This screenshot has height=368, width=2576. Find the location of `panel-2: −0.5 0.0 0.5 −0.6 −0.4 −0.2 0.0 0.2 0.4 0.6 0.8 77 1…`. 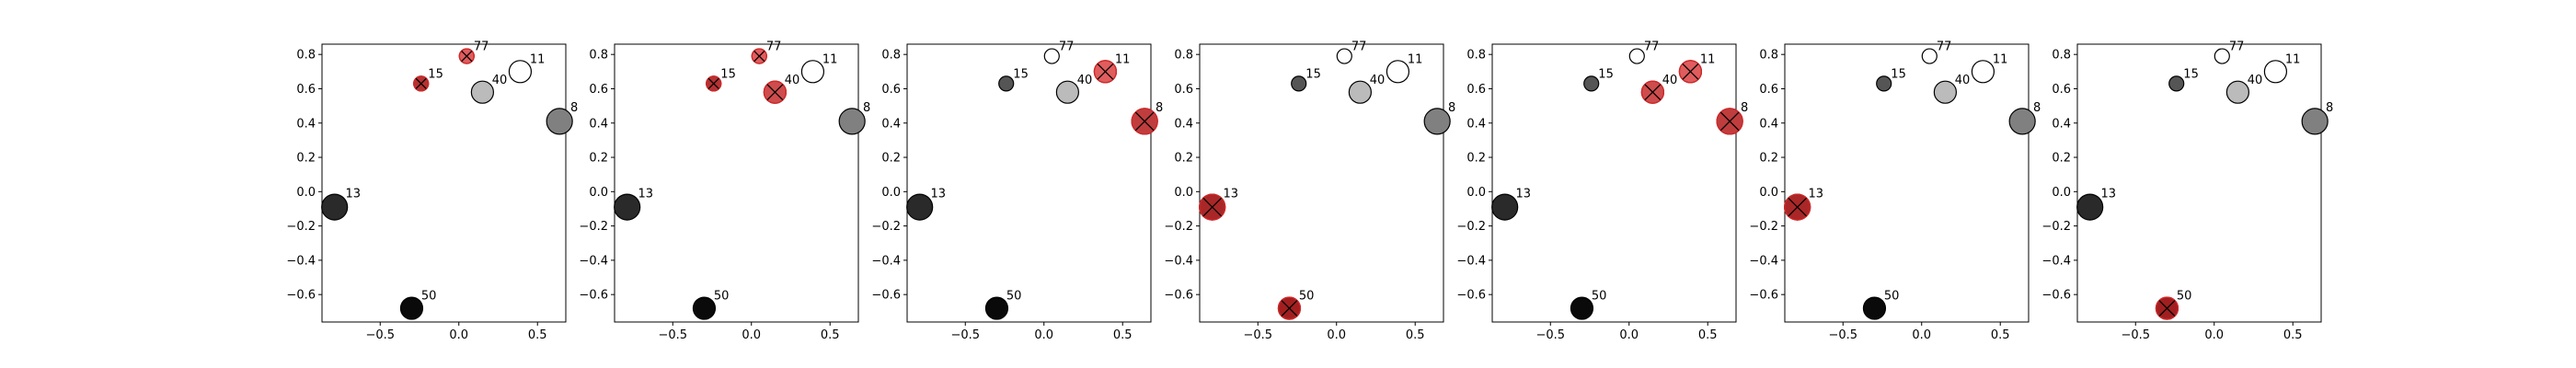

panel-2: −0.5 0.0 0.5 −0.6 −0.4 −0.2 0.0 0.2 0.4 0.6 0.8 77 1… is located at coordinates (724, 191).